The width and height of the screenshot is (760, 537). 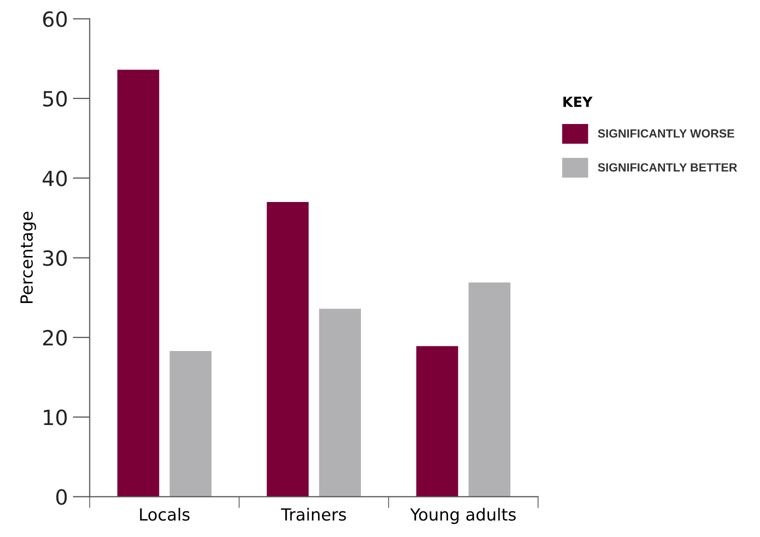 What do you see at coordinates (54, 178) in the screenshot?
I see `y-tick-label: 40` at bounding box center [54, 178].